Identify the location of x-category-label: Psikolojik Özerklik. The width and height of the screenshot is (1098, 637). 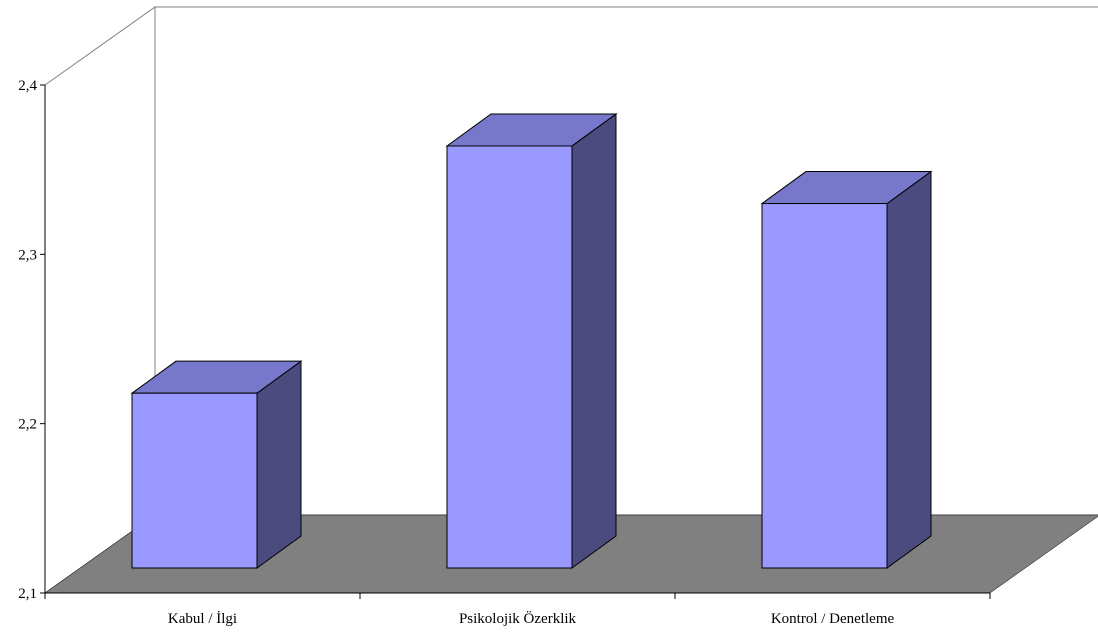
(518, 618).